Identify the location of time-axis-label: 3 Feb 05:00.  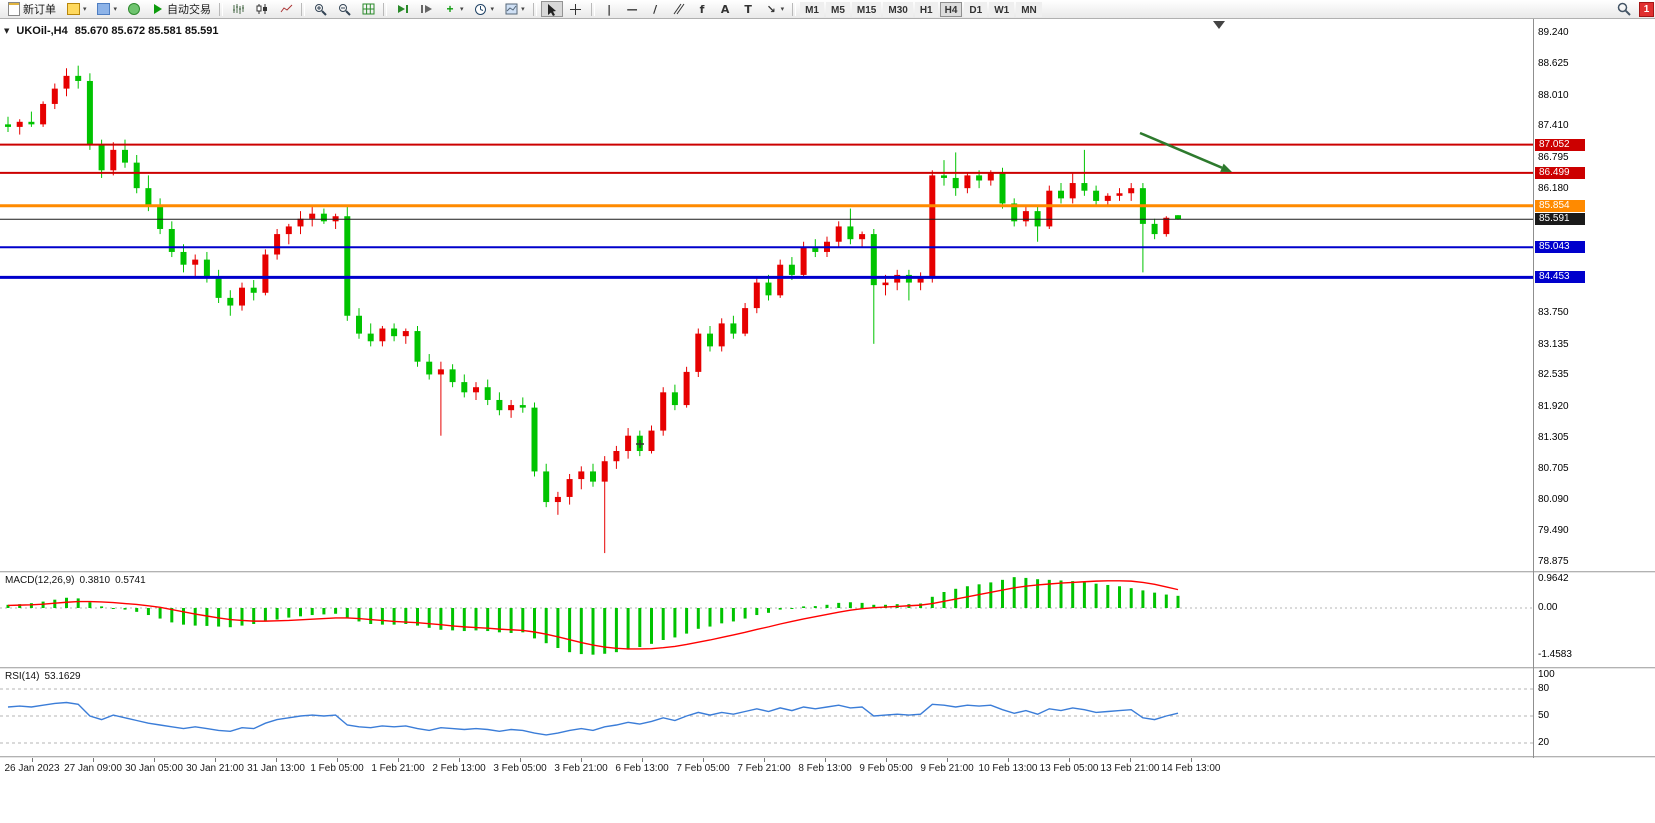
(520, 768).